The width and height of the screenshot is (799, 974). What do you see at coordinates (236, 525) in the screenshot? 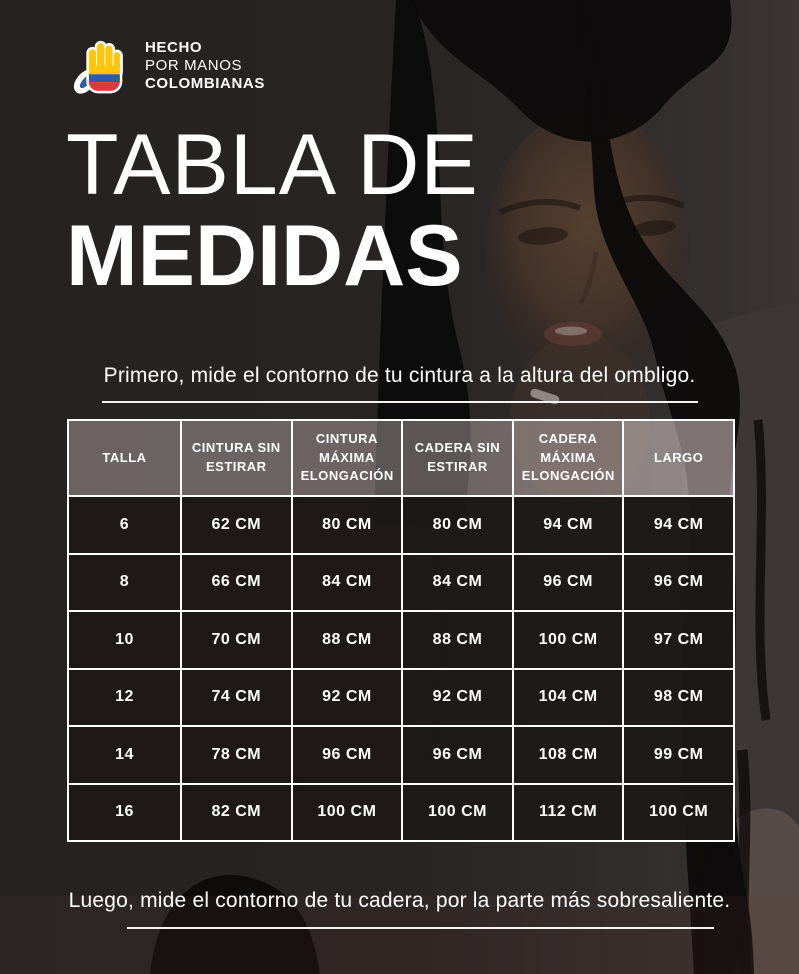
I see `table-cell: 62 CM` at bounding box center [236, 525].